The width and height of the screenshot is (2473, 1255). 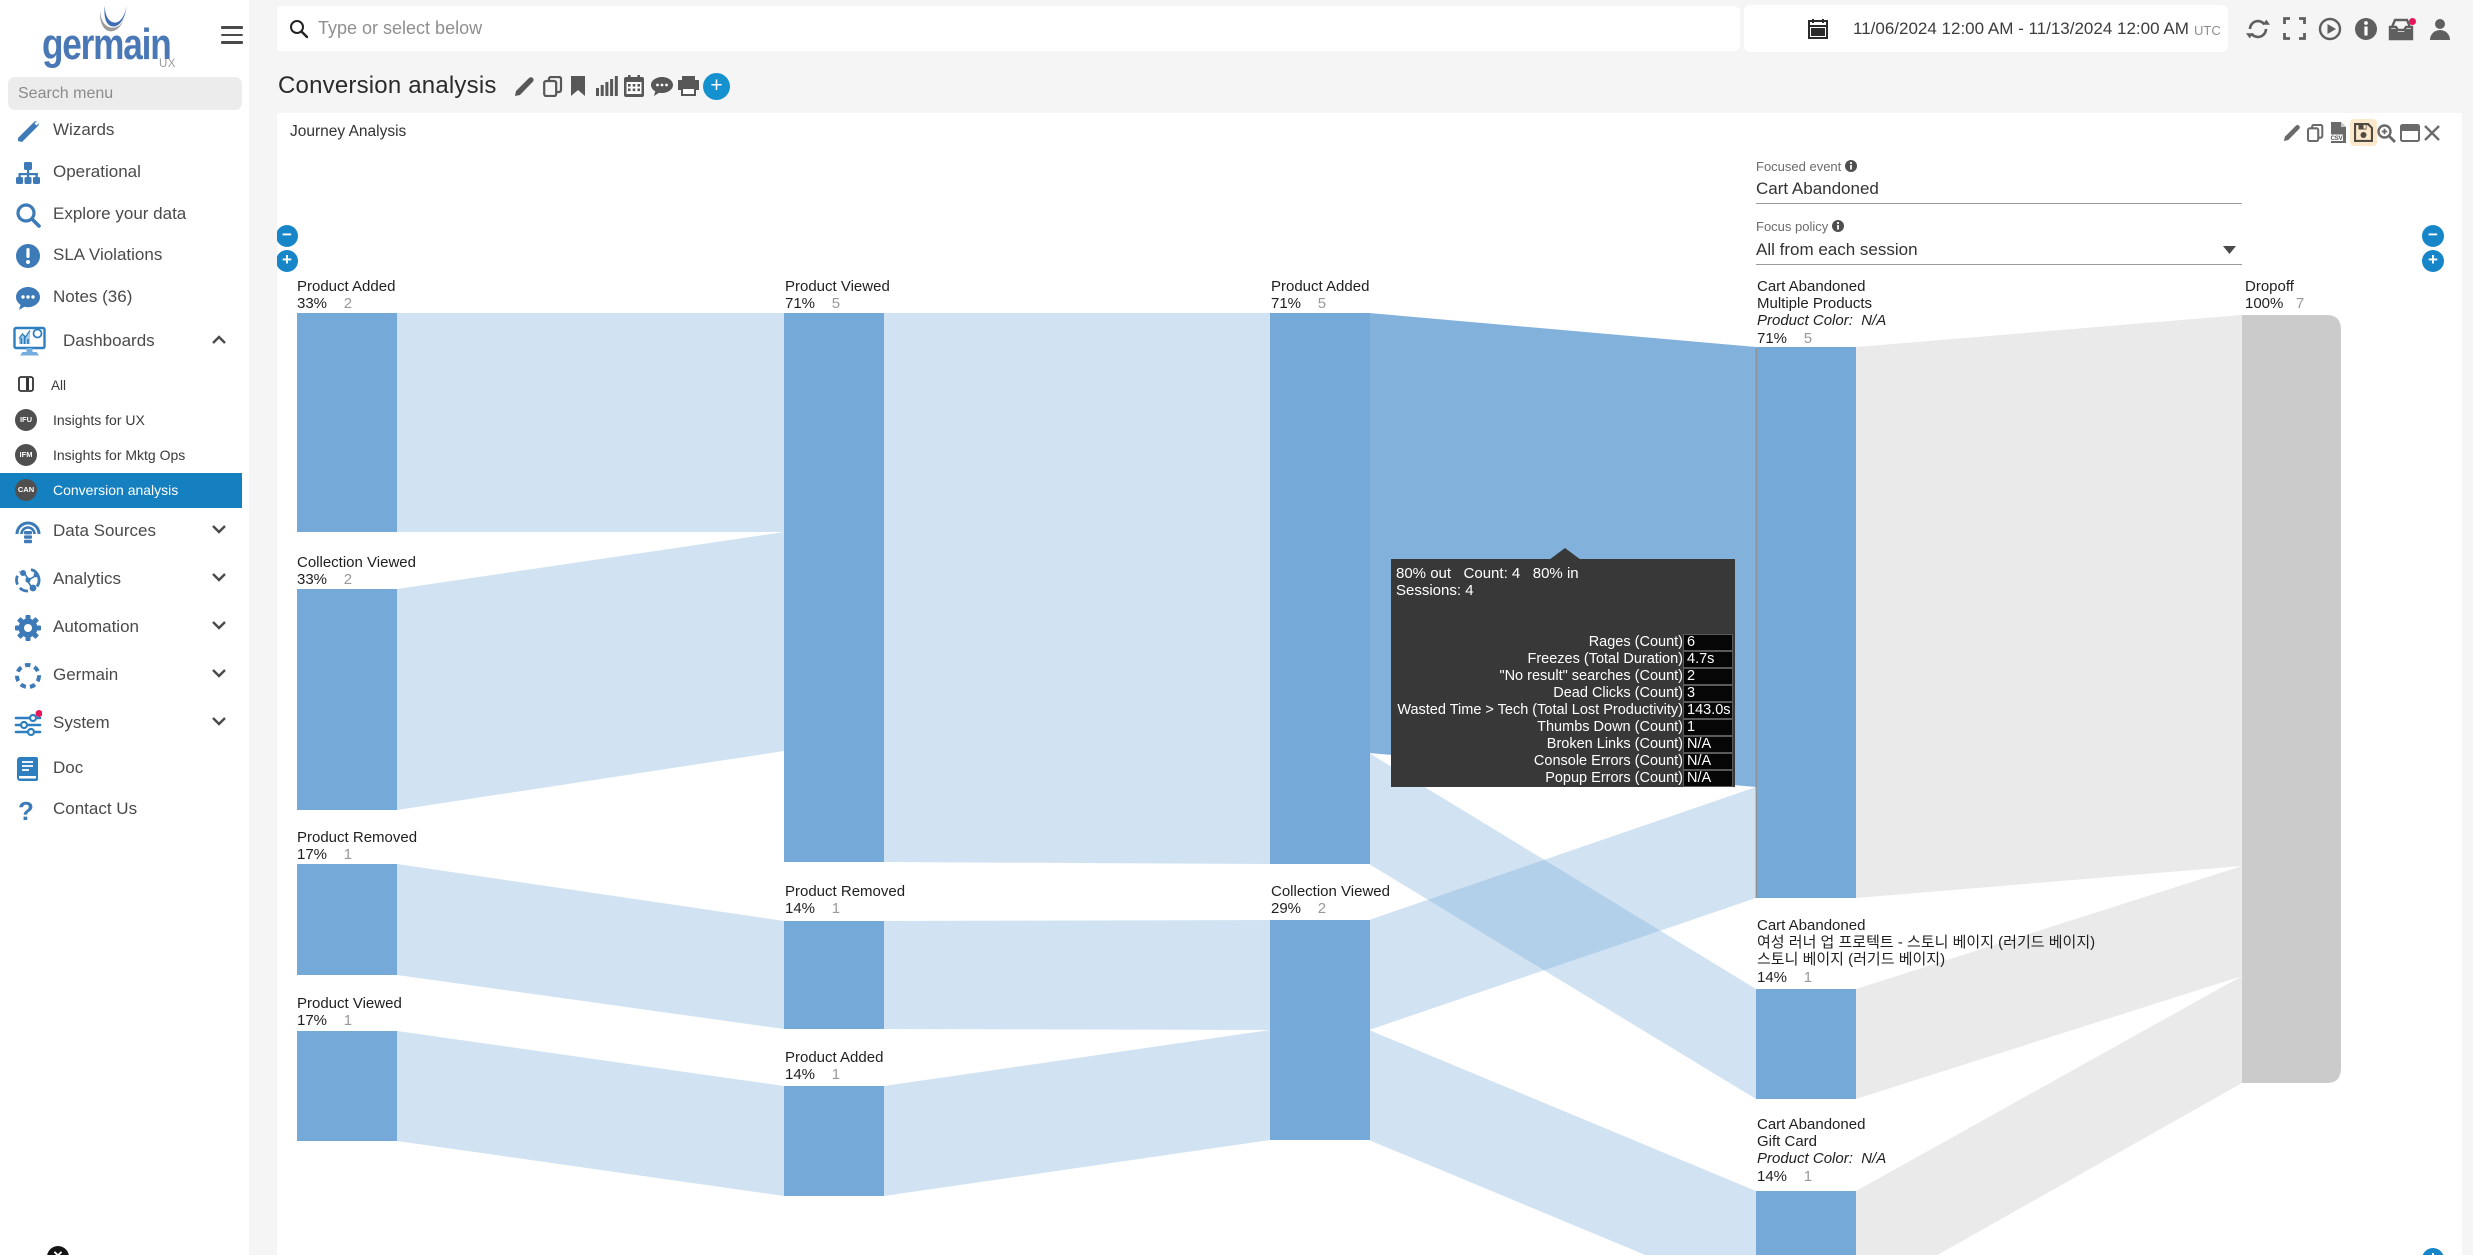 What do you see at coordinates (2337, 138) in the screenshot?
I see `svg-text: CSV` at bounding box center [2337, 138].